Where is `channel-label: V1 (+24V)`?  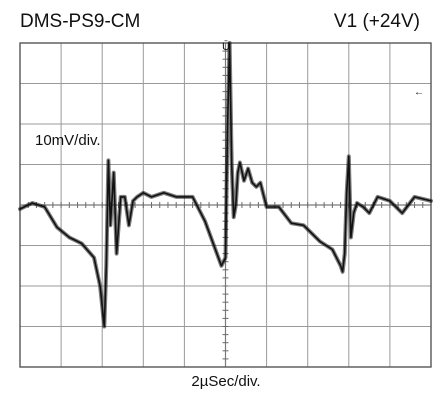
channel-label: V1 (+24V) is located at coordinates (377, 21).